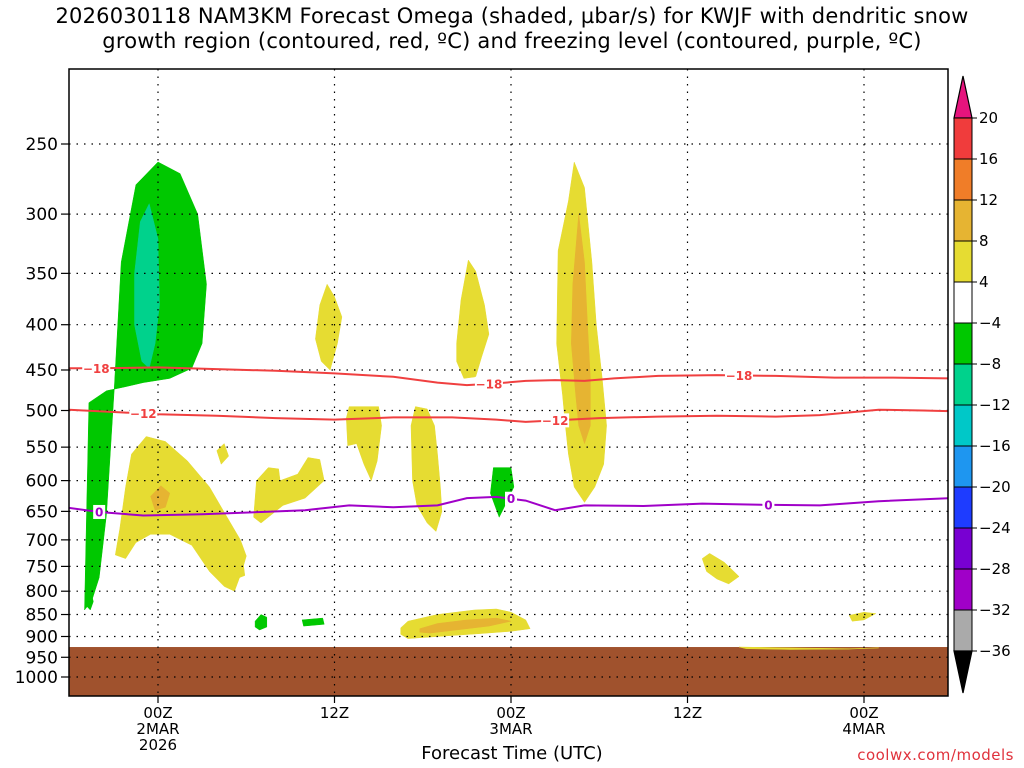 This screenshot has height=768, width=1024. What do you see at coordinates (508, 671) in the screenshot?
I see `terrain-below-surface` at bounding box center [508, 671].